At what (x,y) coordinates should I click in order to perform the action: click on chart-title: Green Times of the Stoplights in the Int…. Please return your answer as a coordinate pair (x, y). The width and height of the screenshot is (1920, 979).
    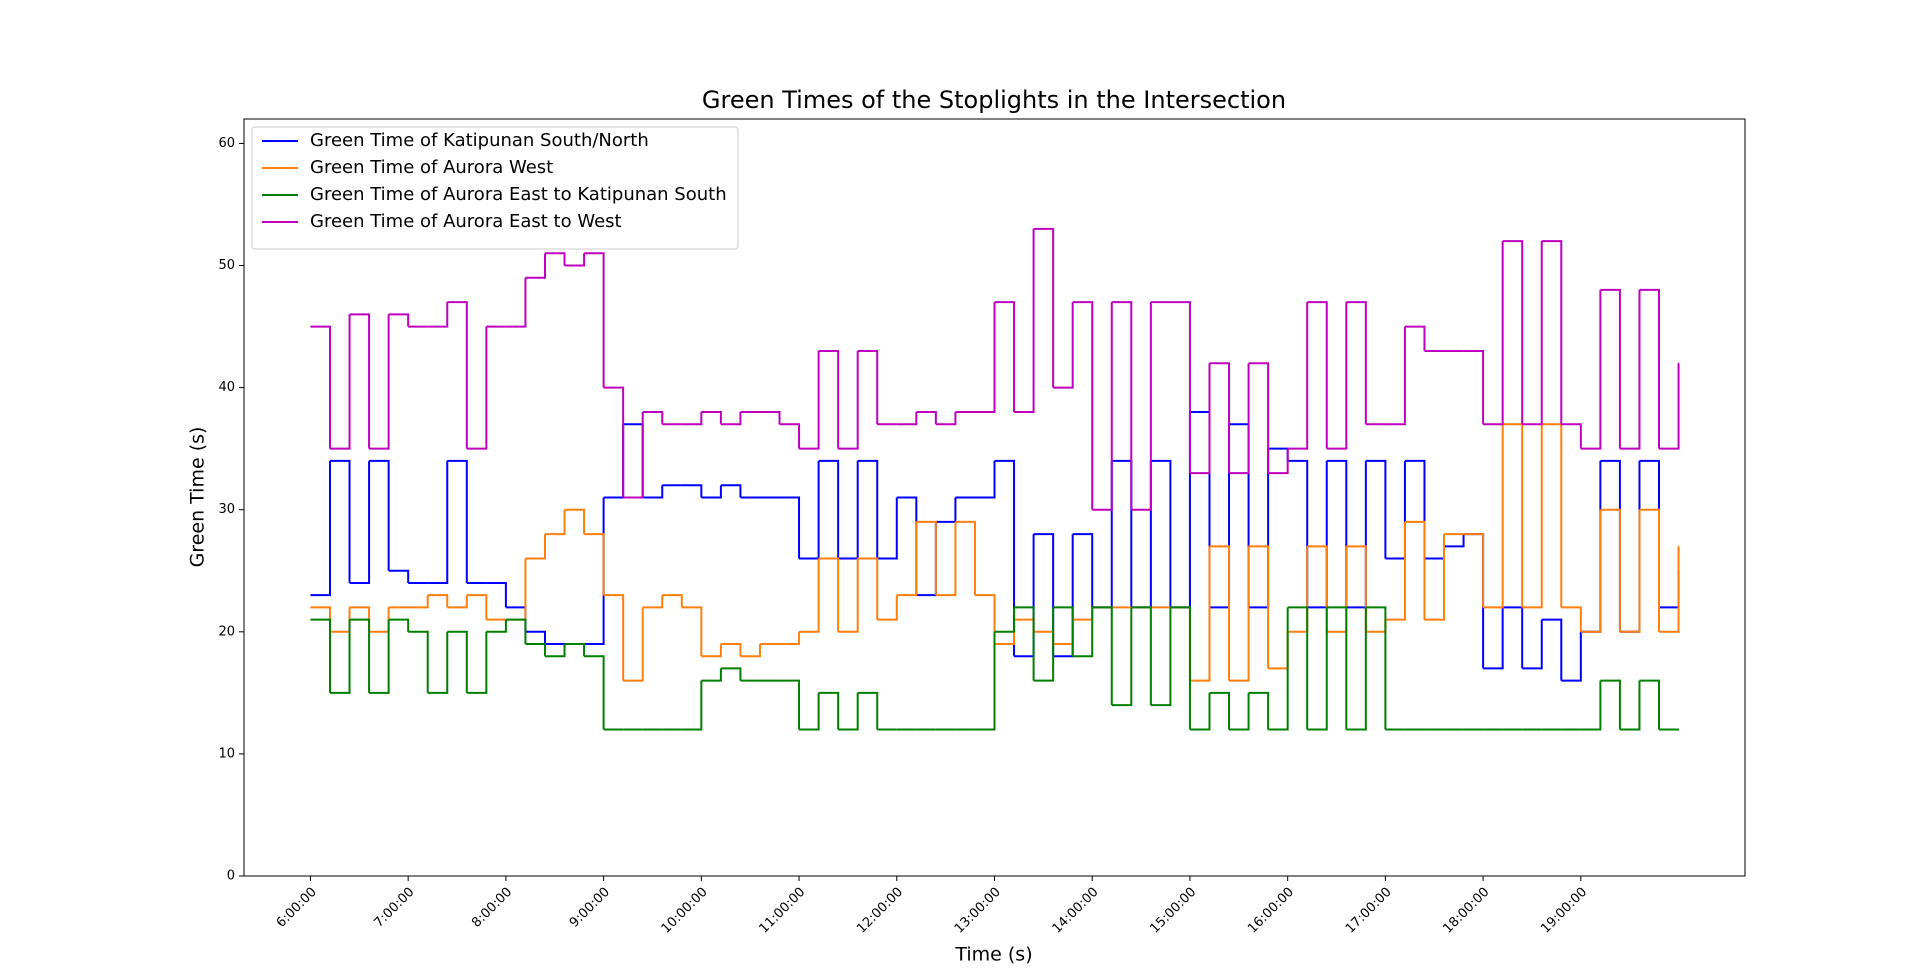
    Looking at the image, I should click on (994, 100).